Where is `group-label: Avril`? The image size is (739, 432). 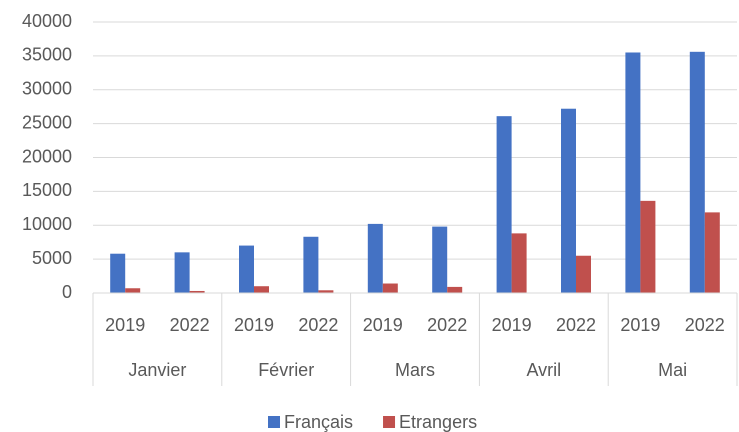 group-label: Avril is located at coordinates (543, 370).